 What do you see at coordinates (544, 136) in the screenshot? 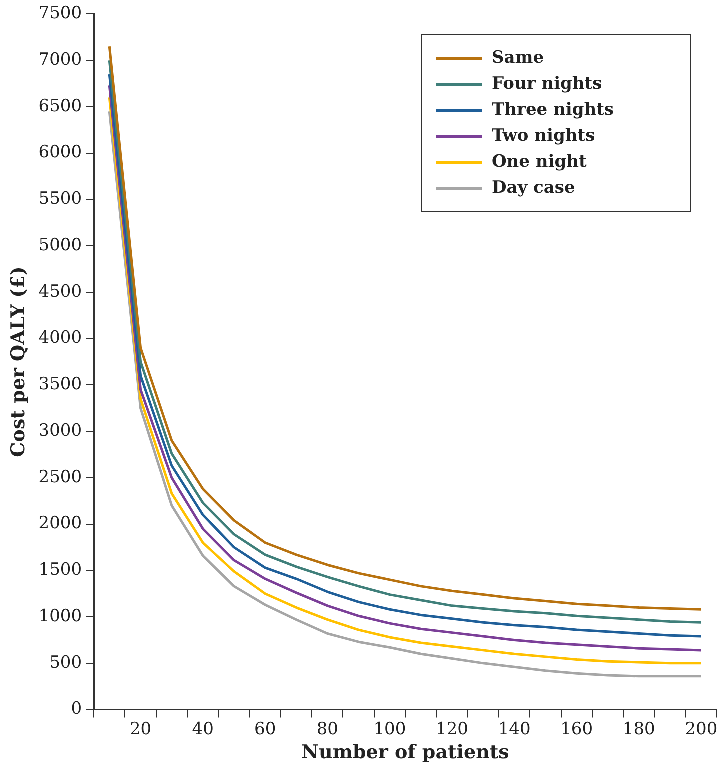
I see `legend-label: Two nights` at bounding box center [544, 136].